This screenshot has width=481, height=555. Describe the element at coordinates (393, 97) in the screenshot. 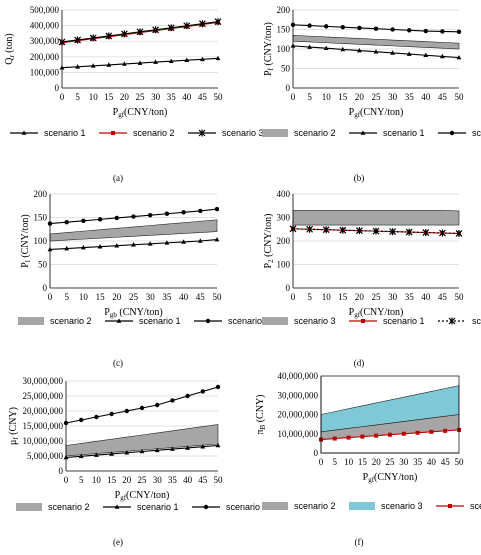

I see `x-tick-label: 30` at that location.